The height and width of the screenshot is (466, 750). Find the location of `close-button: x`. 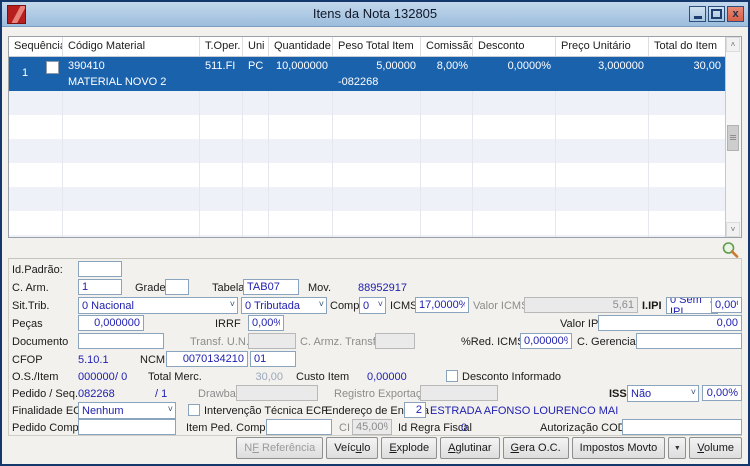

close-button: x is located at coordinates (735, 14).